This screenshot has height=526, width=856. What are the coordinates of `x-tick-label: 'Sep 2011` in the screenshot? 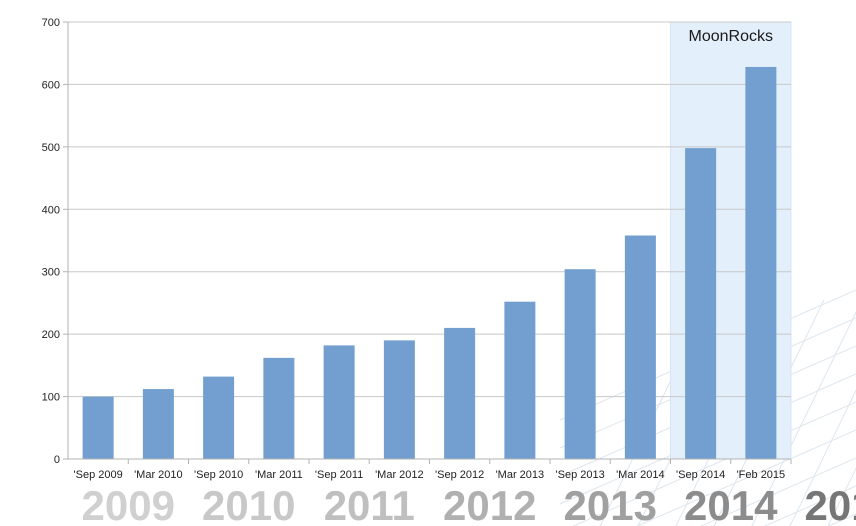 It's located at (339, 475).